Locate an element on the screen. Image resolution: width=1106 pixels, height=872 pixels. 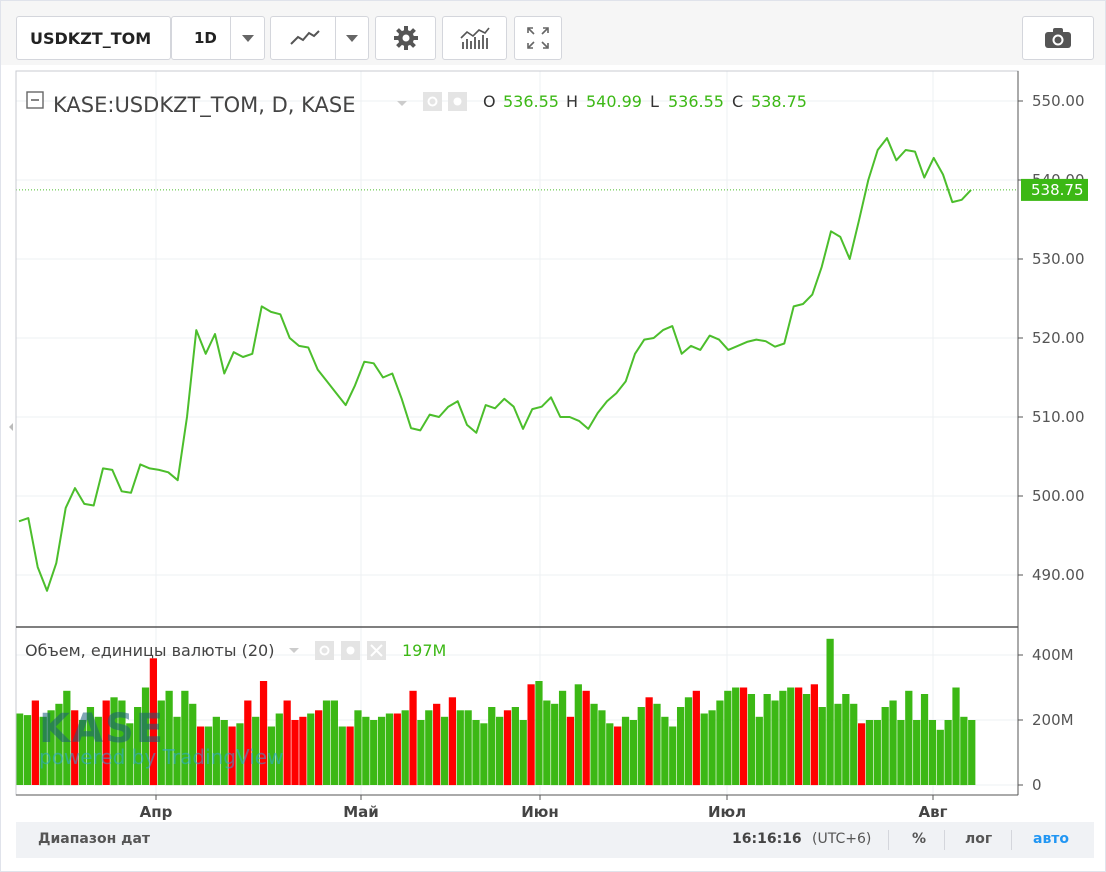
fullscreen-button is located at coordinates (538, 38).